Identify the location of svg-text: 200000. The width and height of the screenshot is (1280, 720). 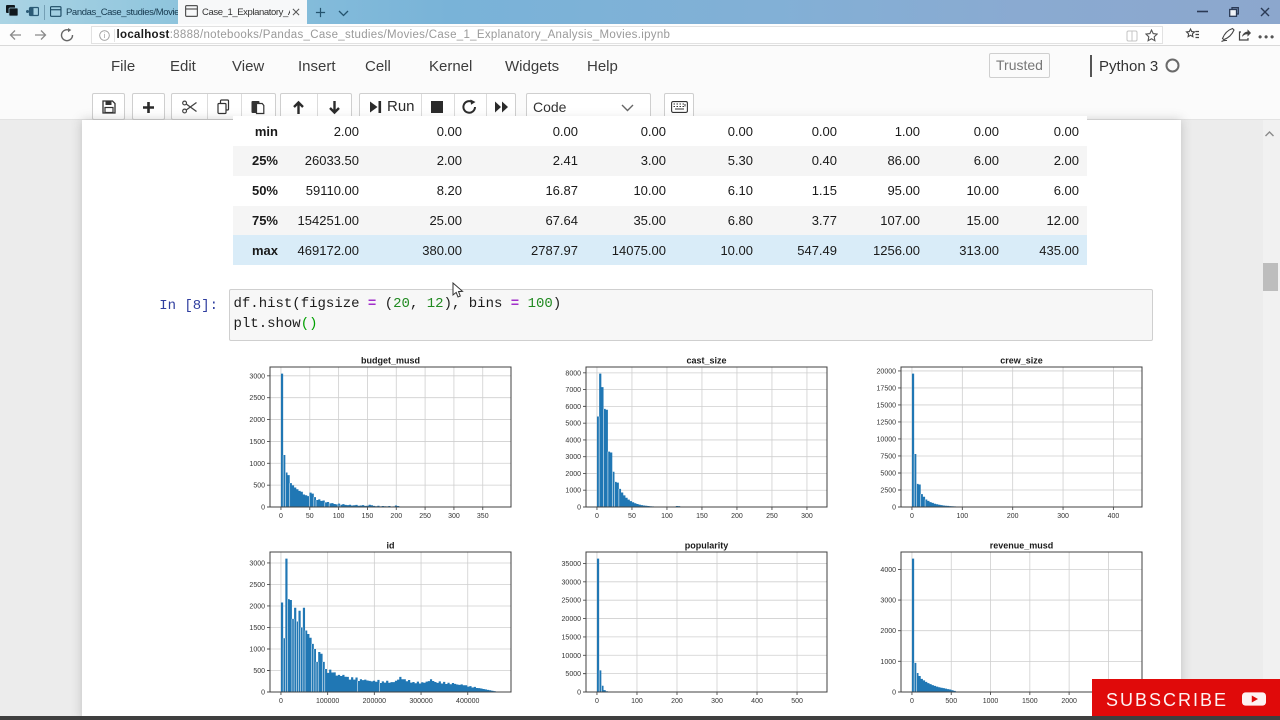
(374, 701).